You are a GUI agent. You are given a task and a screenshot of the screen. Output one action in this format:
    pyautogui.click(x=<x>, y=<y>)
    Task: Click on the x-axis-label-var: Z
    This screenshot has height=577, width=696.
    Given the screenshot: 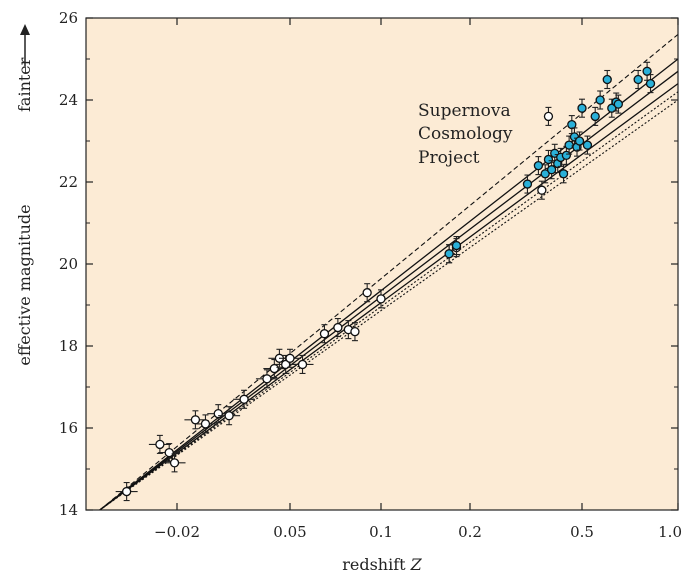 What is the action you would take?
    pyautogui.click(x=416, y=564)
    